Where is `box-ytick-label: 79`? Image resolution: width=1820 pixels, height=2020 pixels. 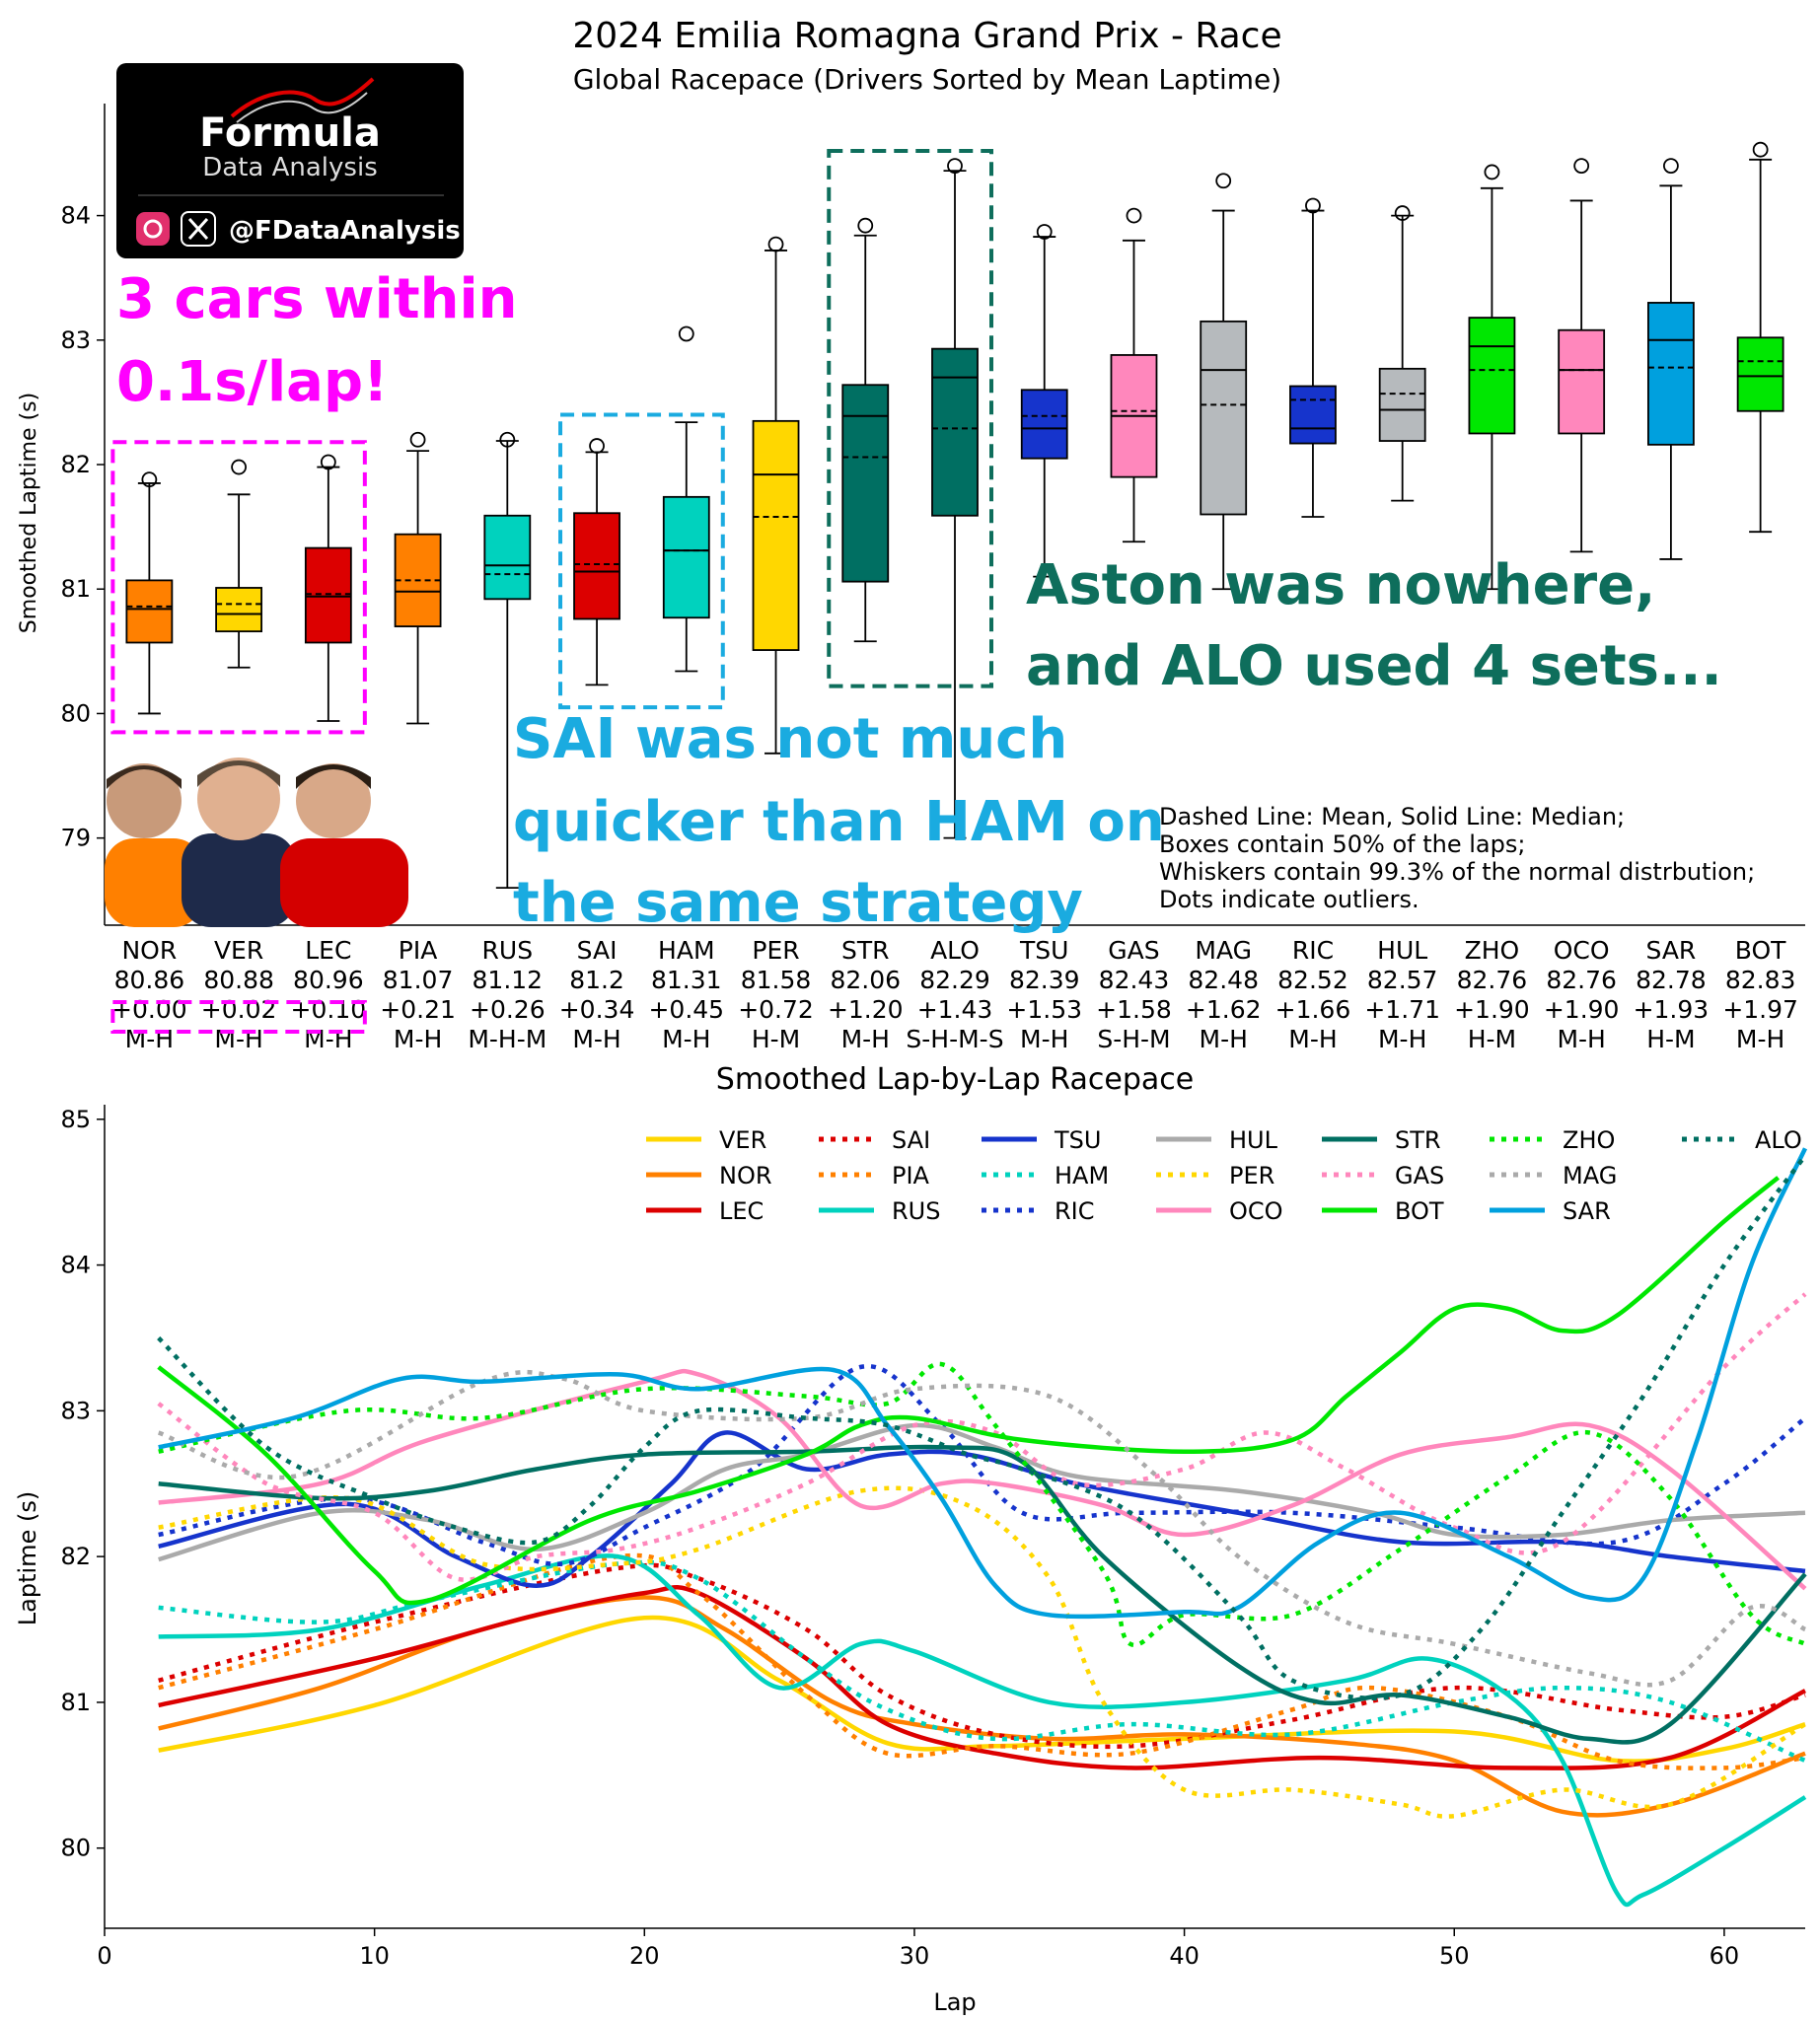 box-ytick-label: 79 is located at coordinates (75, 838).